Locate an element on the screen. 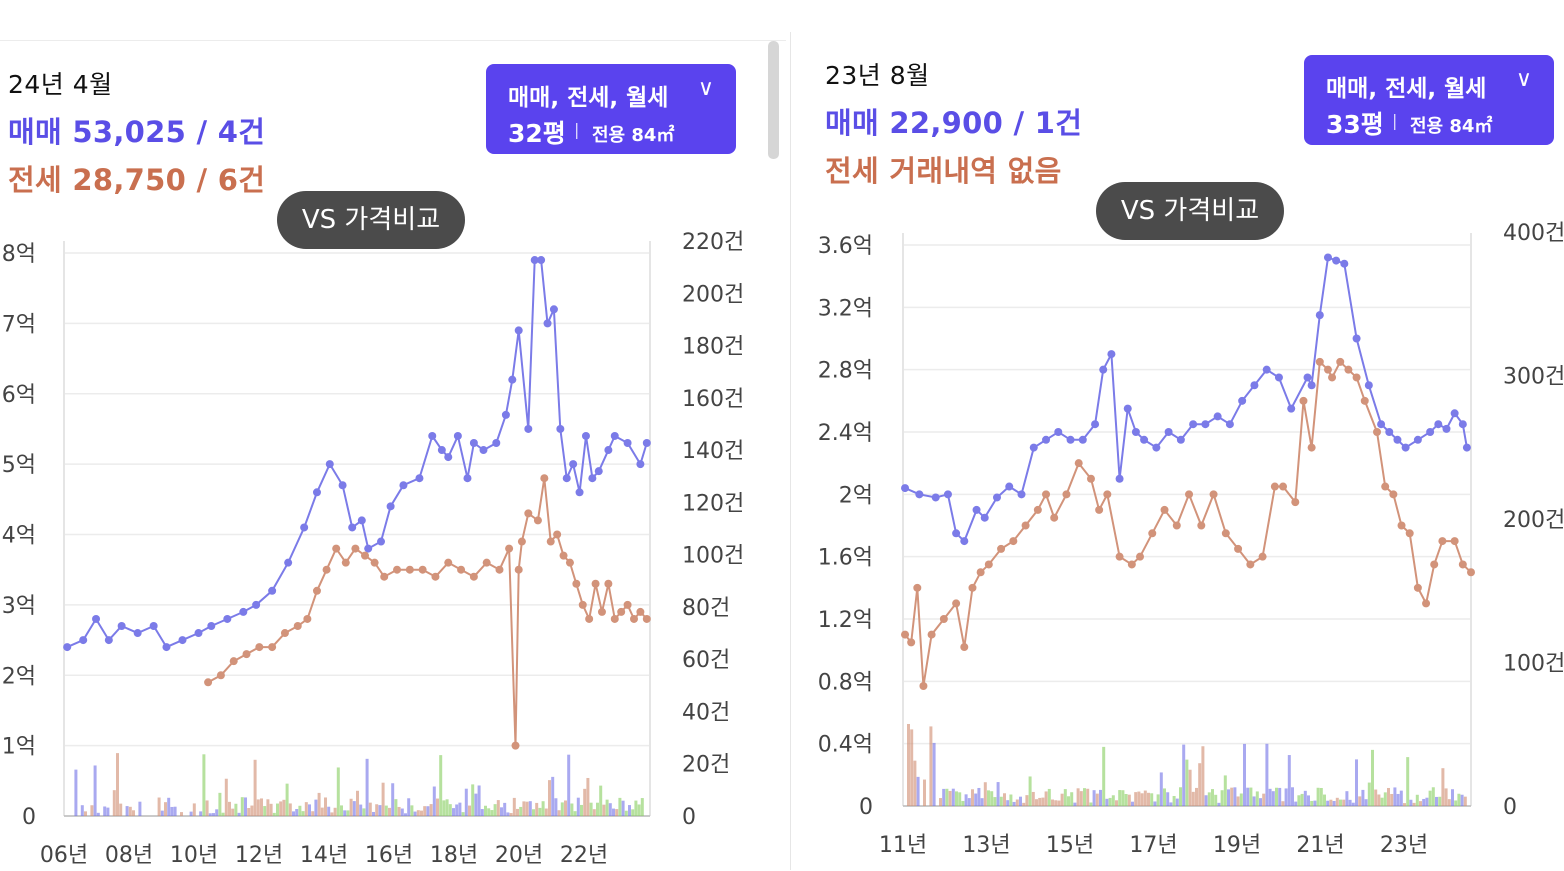  left-vs-compare-button: VS 가격비교 is located at coordinates (371, 220).